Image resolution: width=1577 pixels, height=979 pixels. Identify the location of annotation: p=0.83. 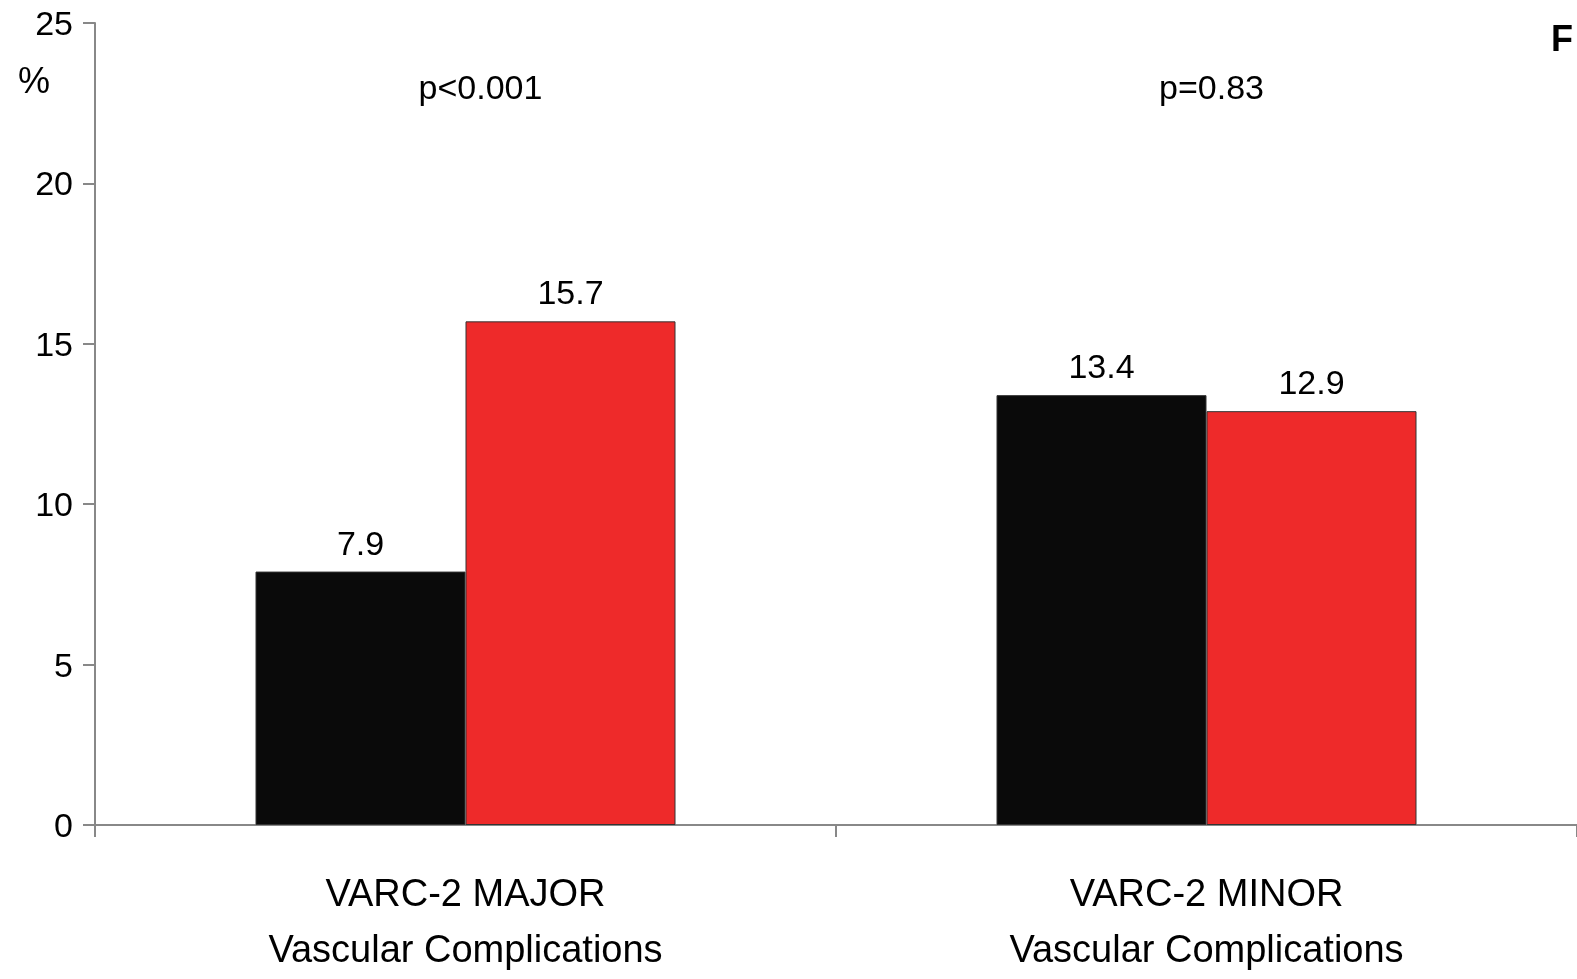
(1211, 87).